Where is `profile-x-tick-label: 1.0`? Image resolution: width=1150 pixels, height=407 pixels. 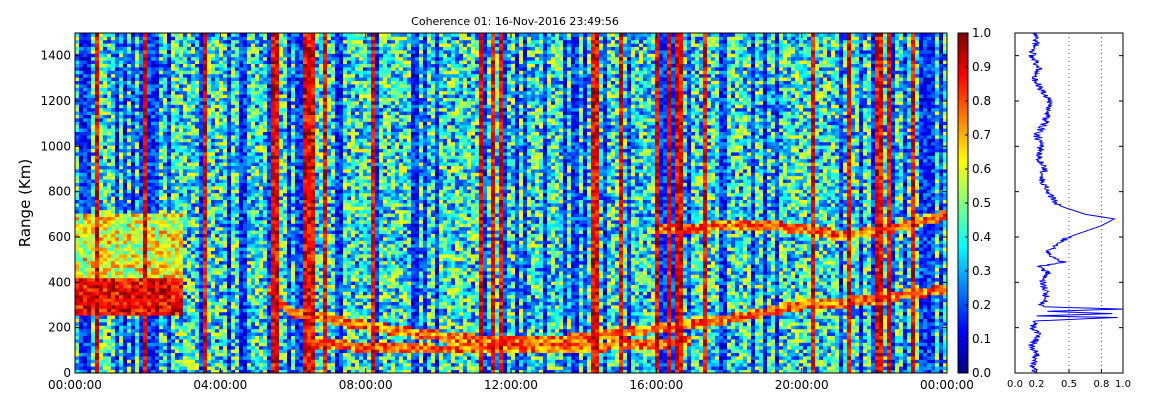 profile-x-tick-label: 1.0 is located at coordinates (1123, 384).